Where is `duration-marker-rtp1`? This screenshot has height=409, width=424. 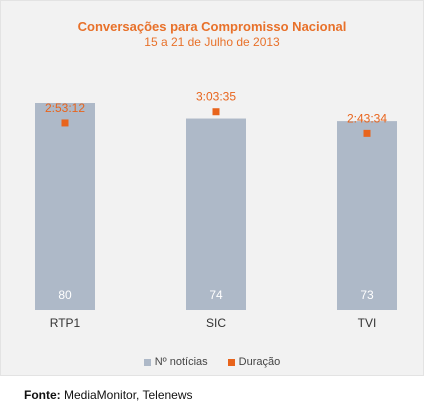 duration-marker-rtp1 is located at coordinates (65, 123).